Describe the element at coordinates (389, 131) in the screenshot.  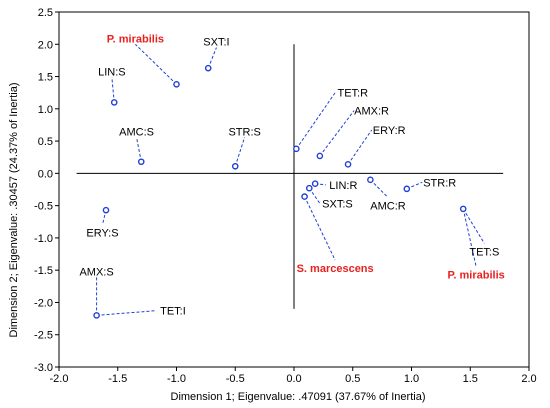
I see `point-label: ERY:R` at that location.